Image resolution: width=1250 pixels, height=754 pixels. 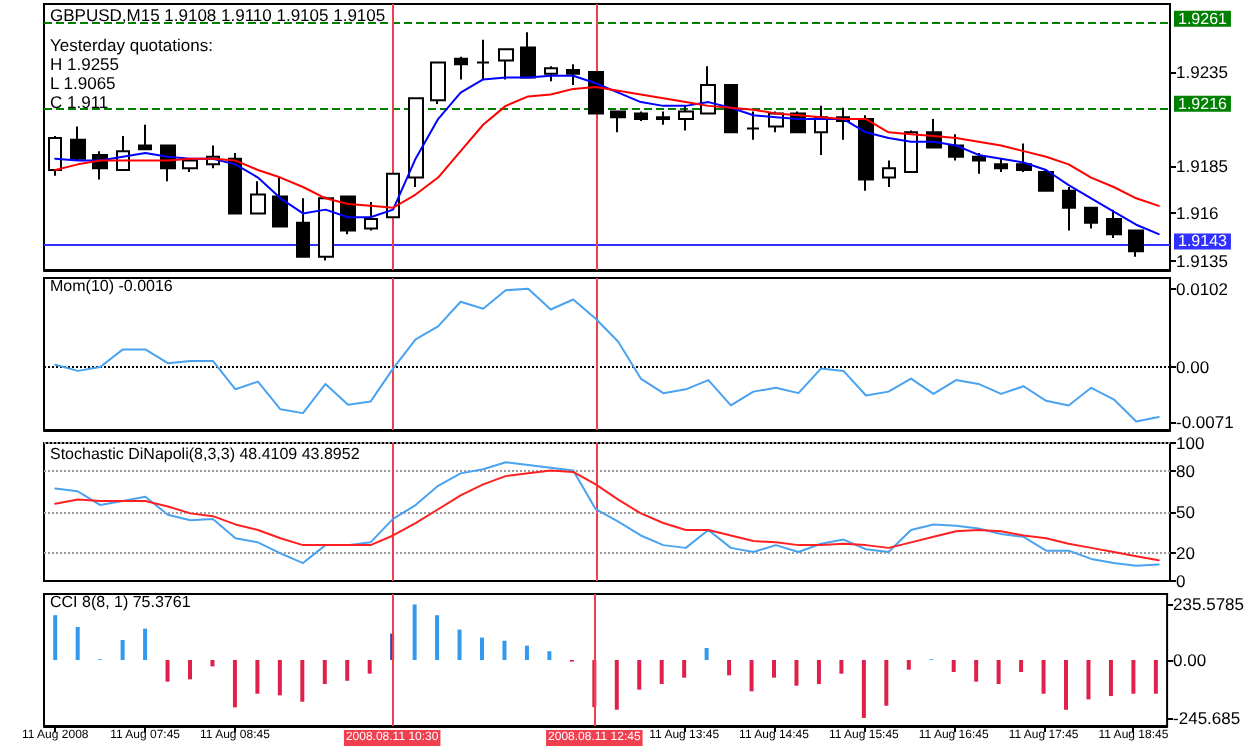 I want to click on annotation: Yesterday quotations:, so click(x=131, y=45).